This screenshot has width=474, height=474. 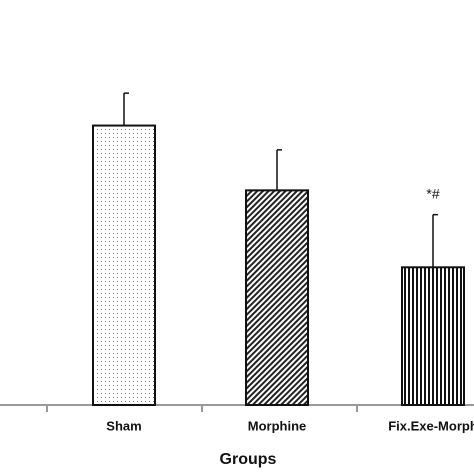 What do you see at coordinates (431, 425) in the screenshot?
I see `x-tick-label: Fix.Exe-Morph` at bounding box center [431, 425].